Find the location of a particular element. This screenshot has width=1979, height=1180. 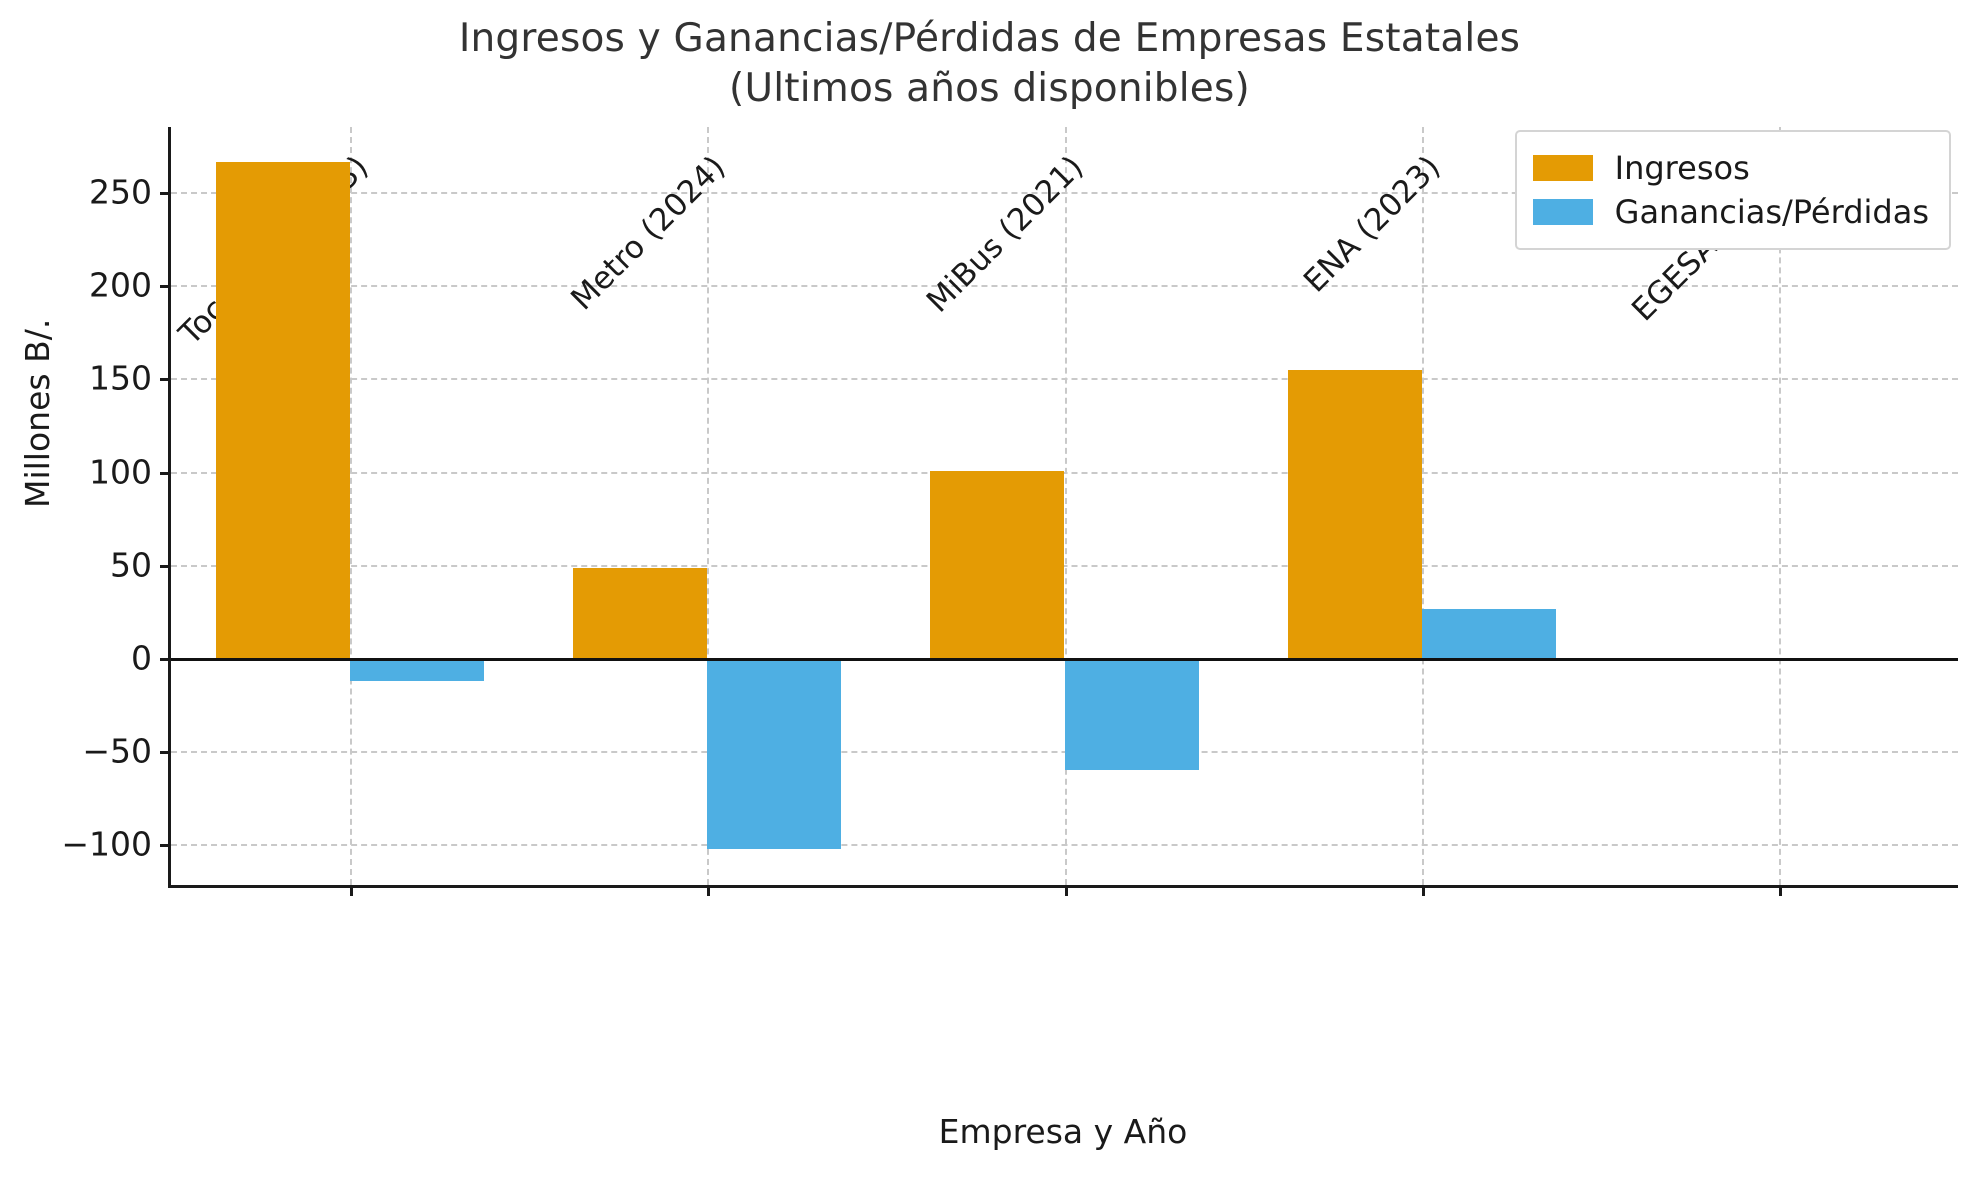

legend-swatch-ingresos is located at coordinates (1562, 168).